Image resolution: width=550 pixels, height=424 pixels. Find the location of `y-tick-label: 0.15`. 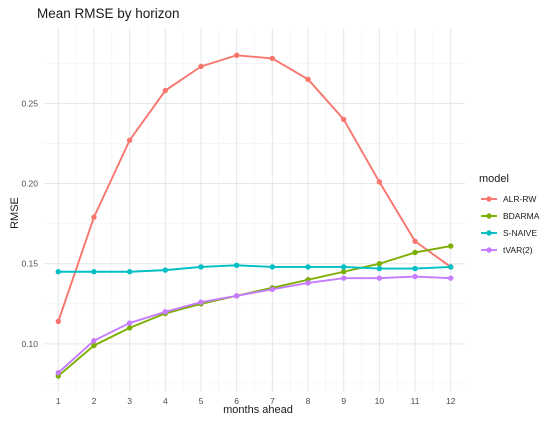

y-tick-label: 0.15 is located at coordinates (29, 264).